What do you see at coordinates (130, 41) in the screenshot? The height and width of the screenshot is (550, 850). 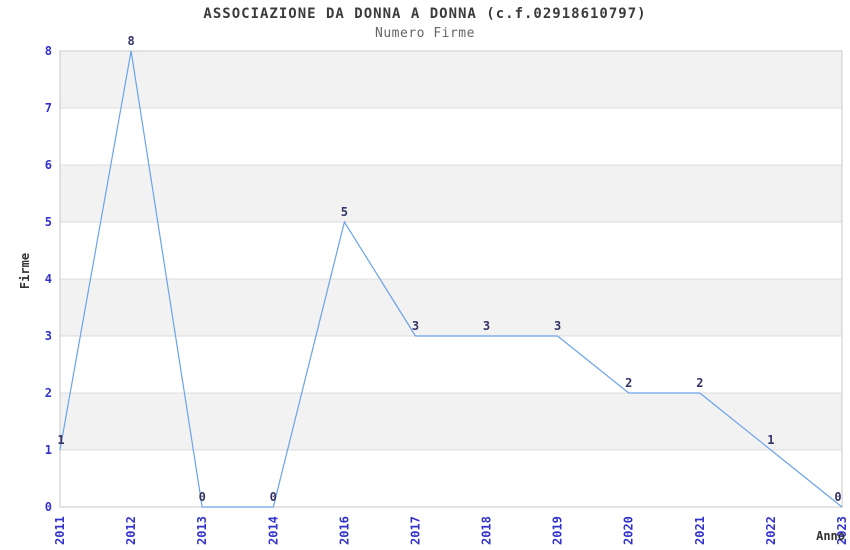 I see `data-label: 8` at bounding box center [130, 41].